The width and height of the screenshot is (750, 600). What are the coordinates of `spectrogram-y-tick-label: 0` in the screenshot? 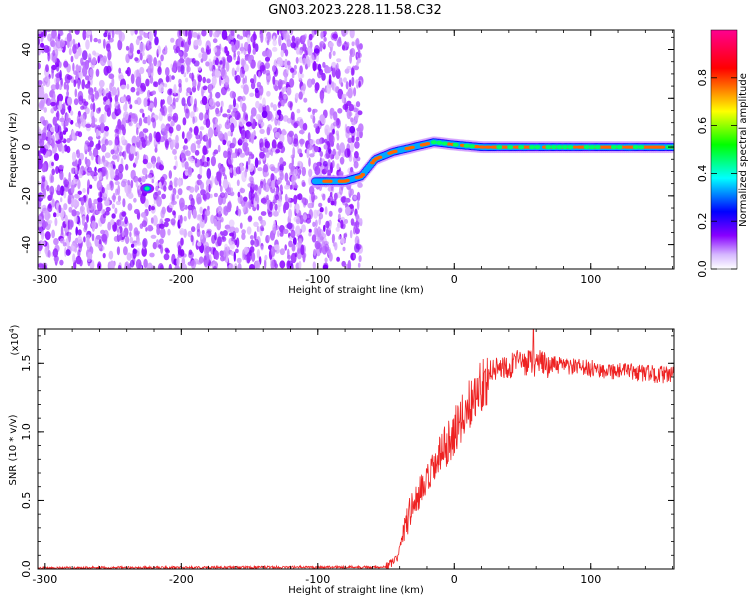 It's located at (26, 147).